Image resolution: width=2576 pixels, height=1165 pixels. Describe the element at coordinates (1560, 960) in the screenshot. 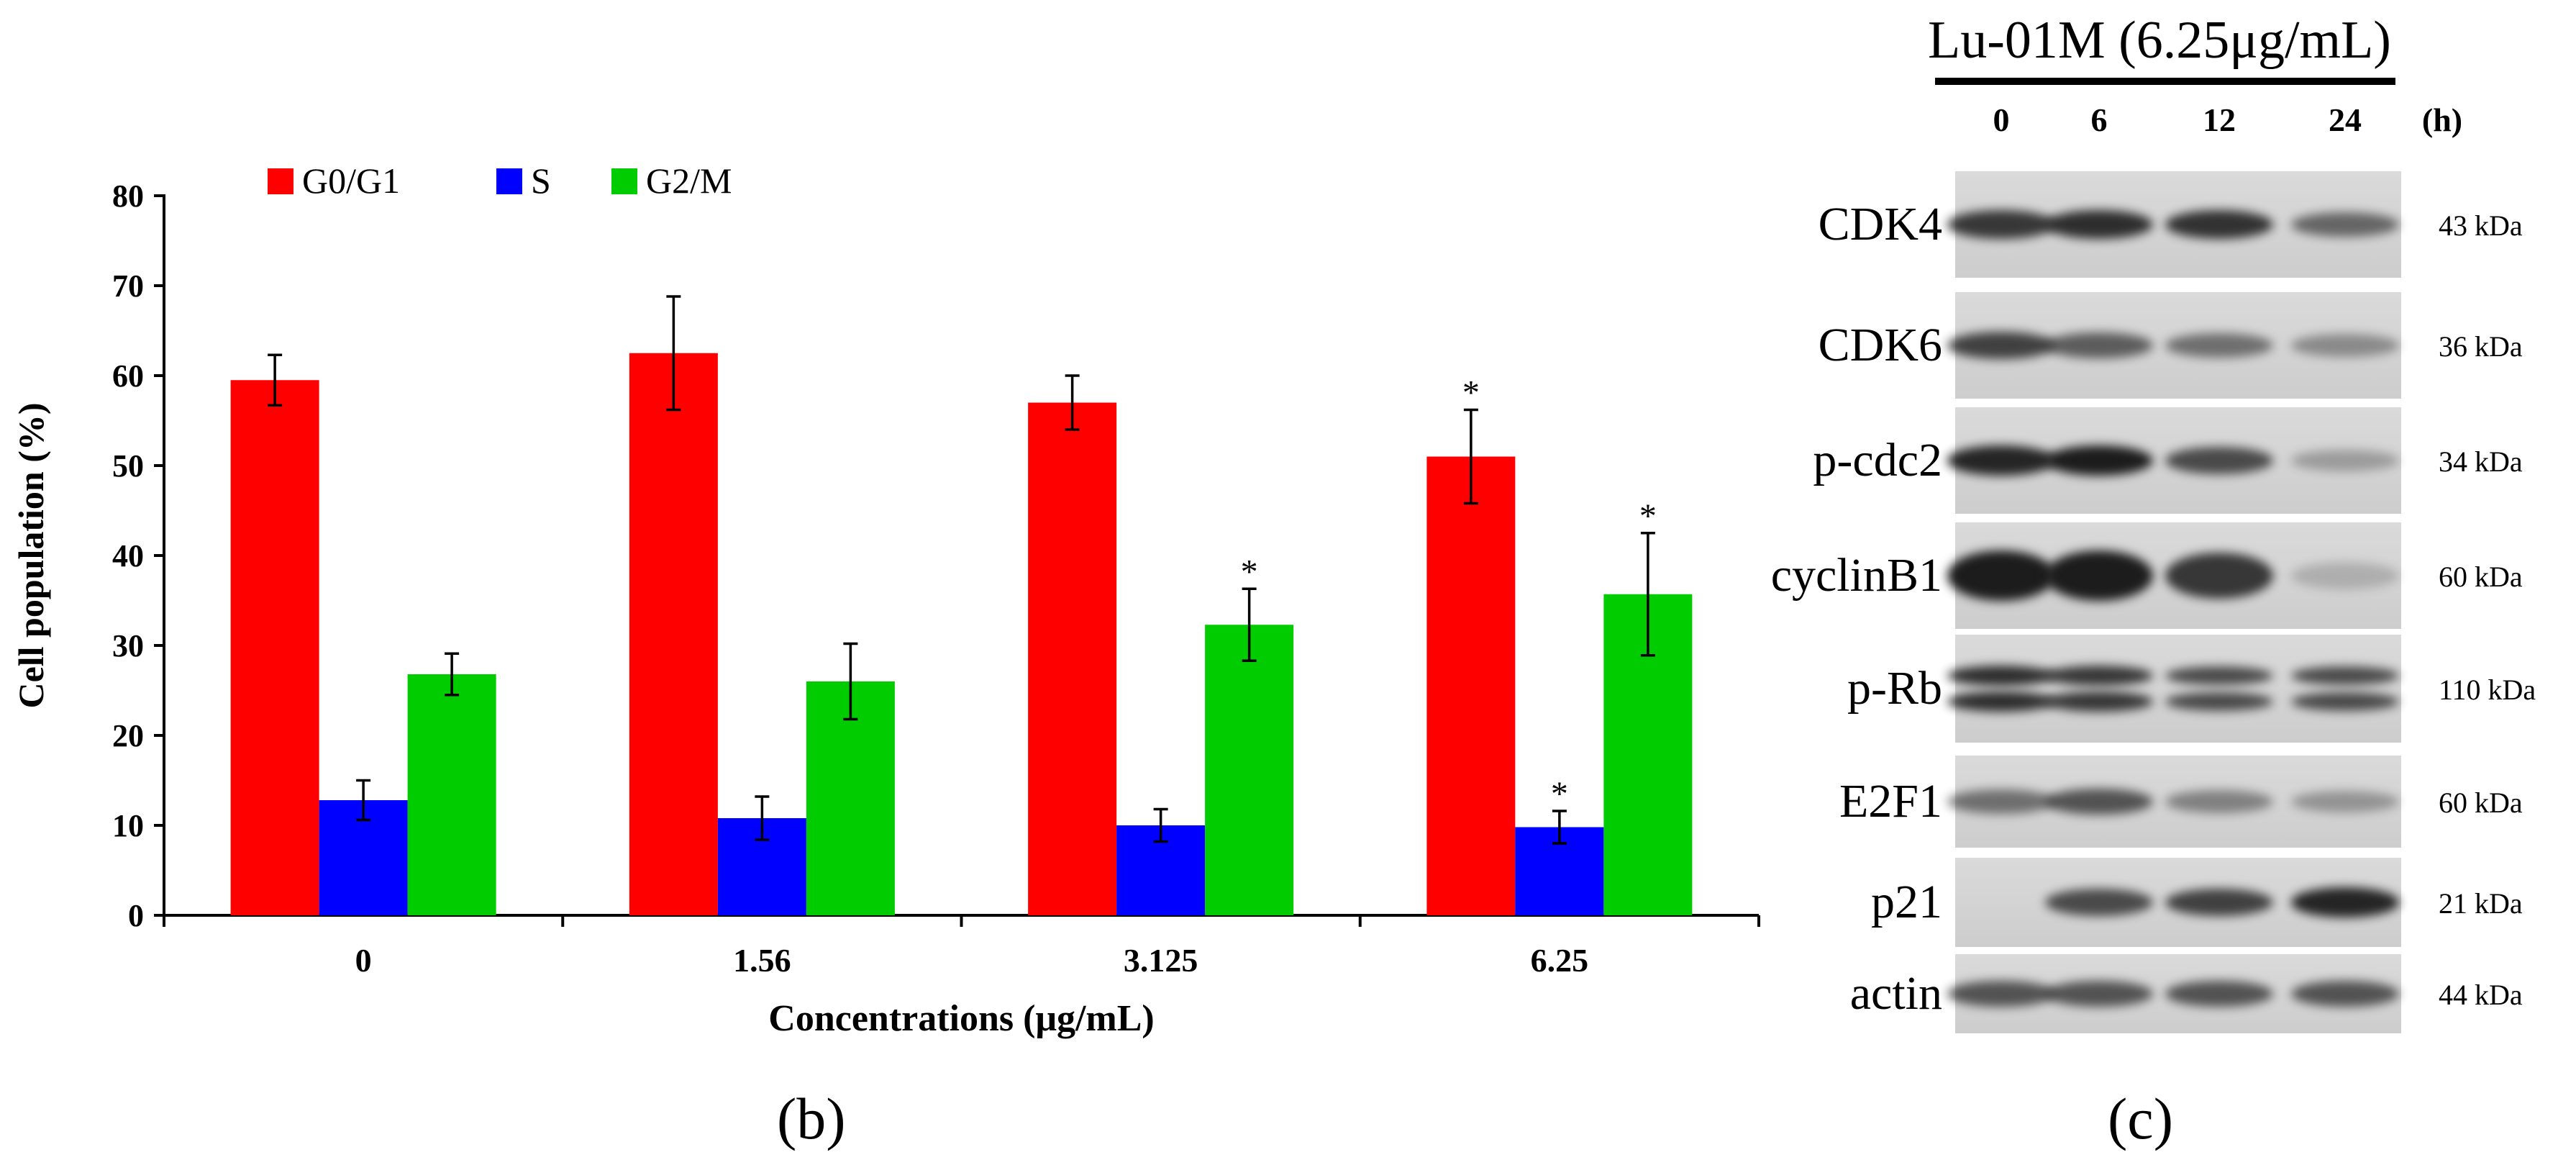

I see `x-tick-label-6.25: 6.25` at that location.